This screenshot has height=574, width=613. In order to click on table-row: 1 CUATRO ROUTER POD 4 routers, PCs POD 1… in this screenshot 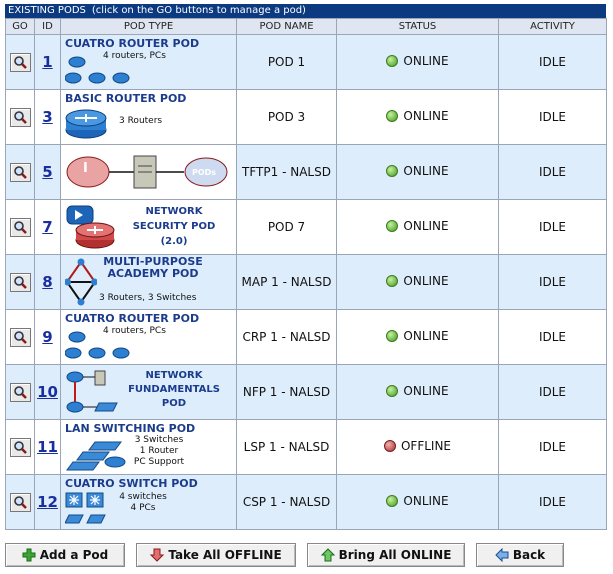, I will do `click(306, 62)`.